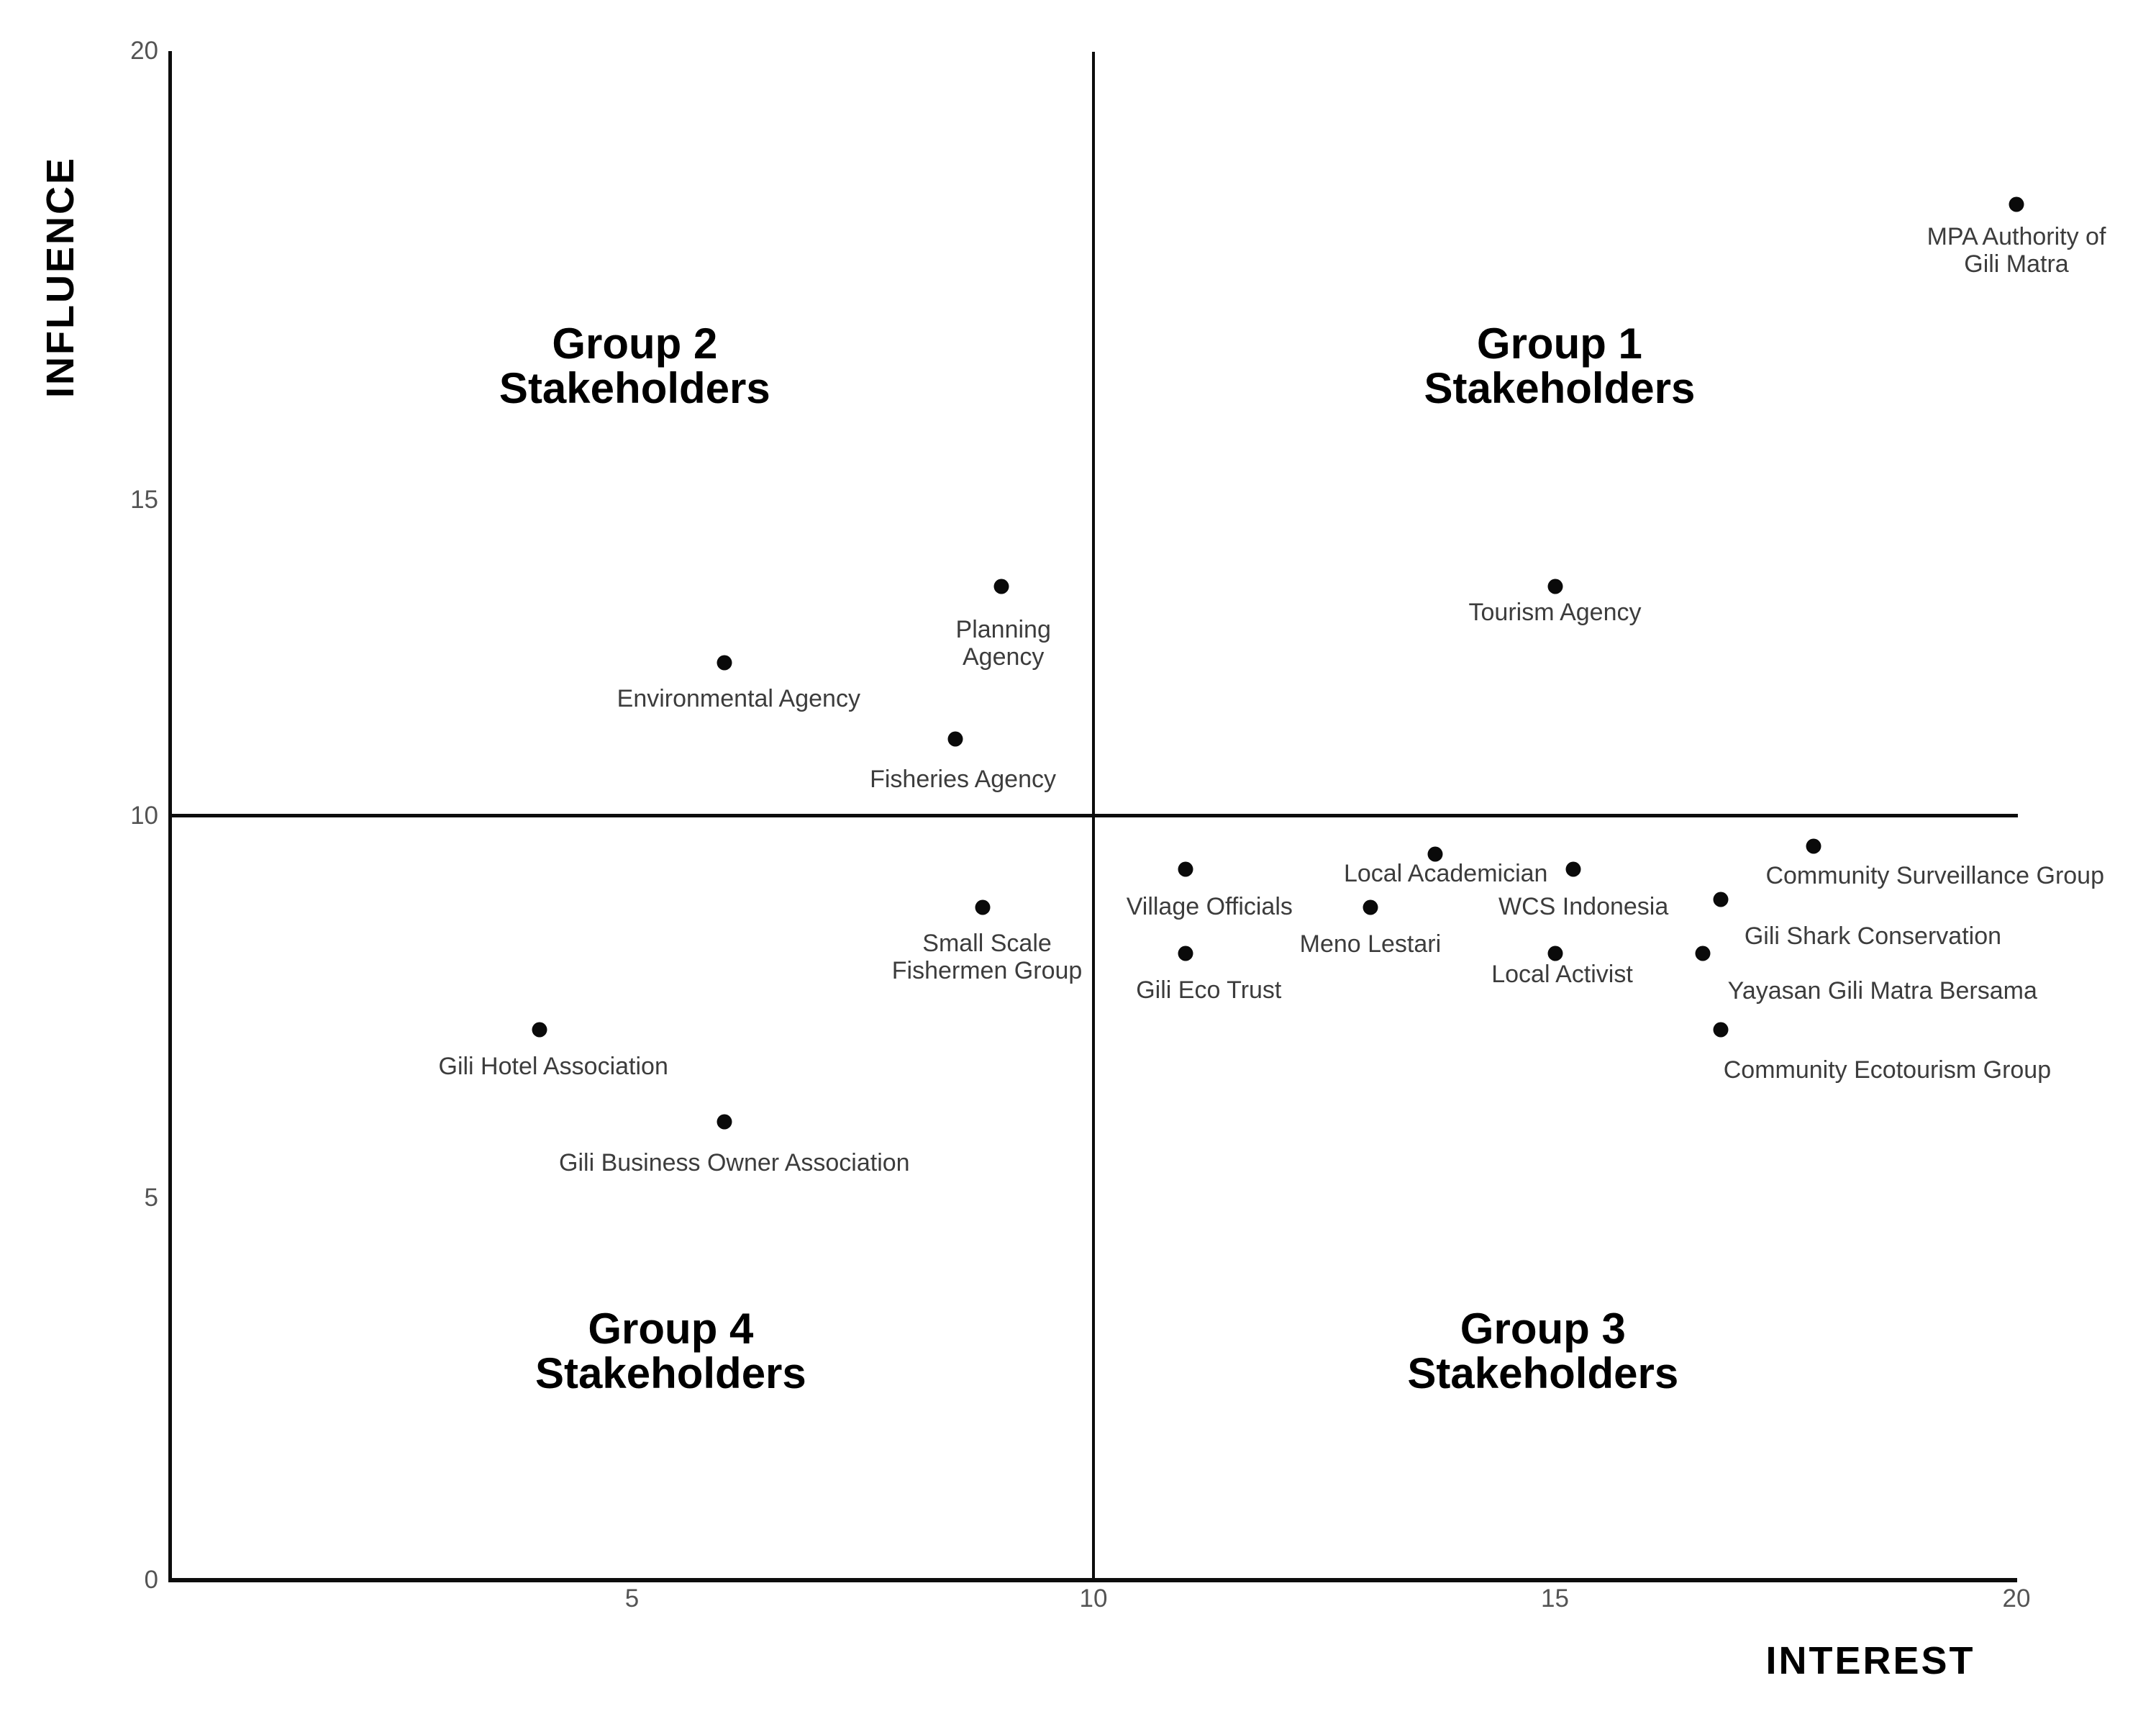 Image resolution: width=2156 pixels, height=1714 pixels. Describe the element at coordinates (1560, 365) in the screenshot. I see `quadrant-title-group-1: Group 1 Stakeholders` at that location.